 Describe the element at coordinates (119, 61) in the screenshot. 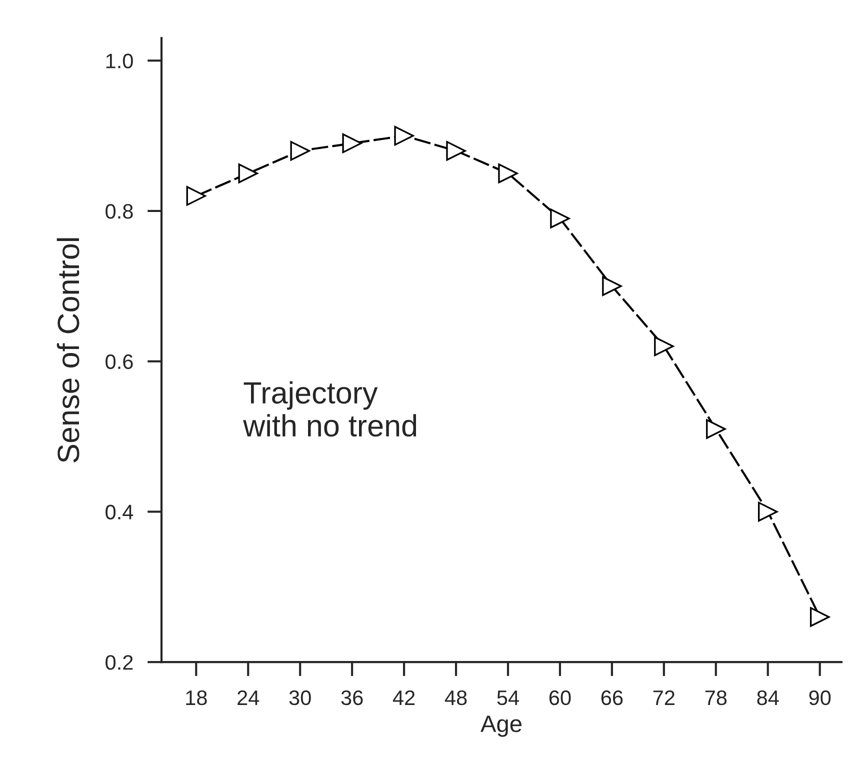

I see `y-tick-label: 1.0` at that location.